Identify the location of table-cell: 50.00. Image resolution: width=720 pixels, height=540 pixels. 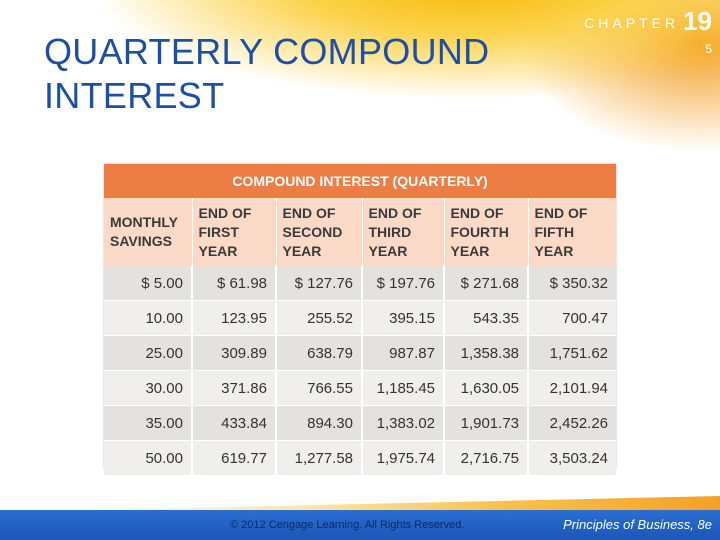
(148, 458).